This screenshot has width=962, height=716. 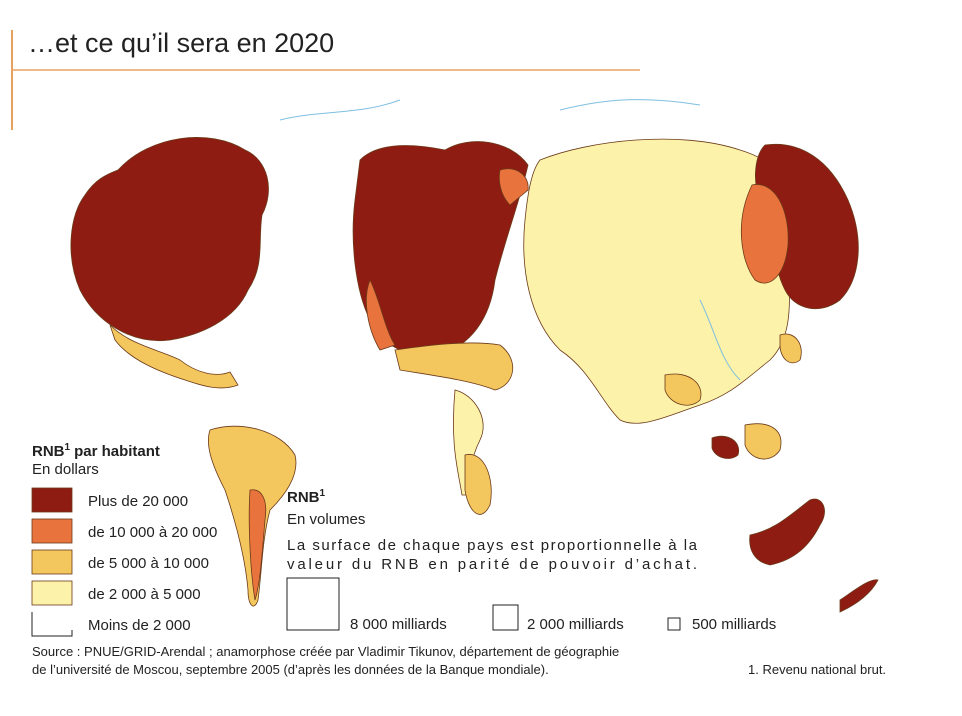 I want to click on legend-note: 1, so click(x=68, y=447).